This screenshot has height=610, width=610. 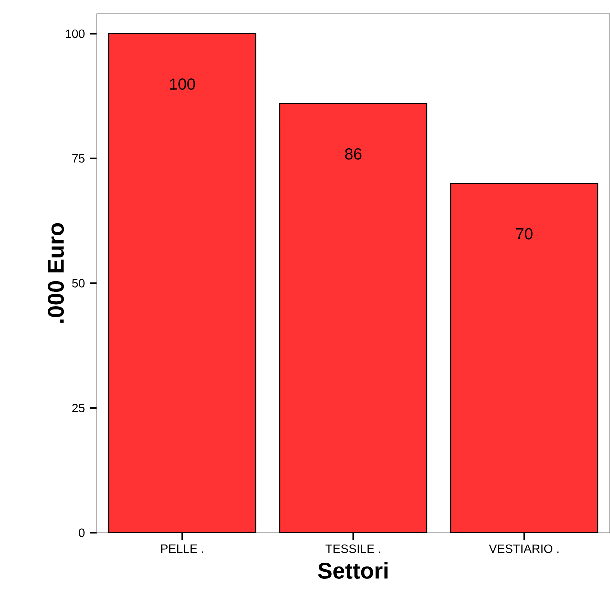 I want to click on y-axis-title: .000 Euro, so click(x=56, y=273).